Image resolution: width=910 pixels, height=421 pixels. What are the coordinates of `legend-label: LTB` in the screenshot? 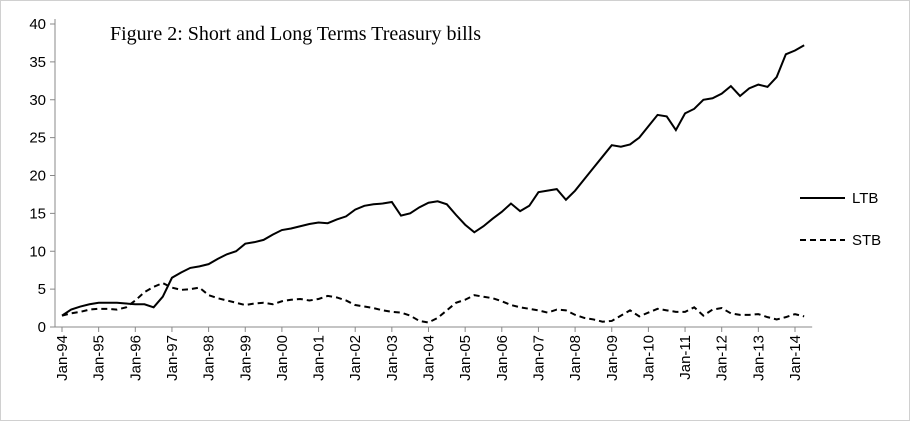 It's located at (865, 198).